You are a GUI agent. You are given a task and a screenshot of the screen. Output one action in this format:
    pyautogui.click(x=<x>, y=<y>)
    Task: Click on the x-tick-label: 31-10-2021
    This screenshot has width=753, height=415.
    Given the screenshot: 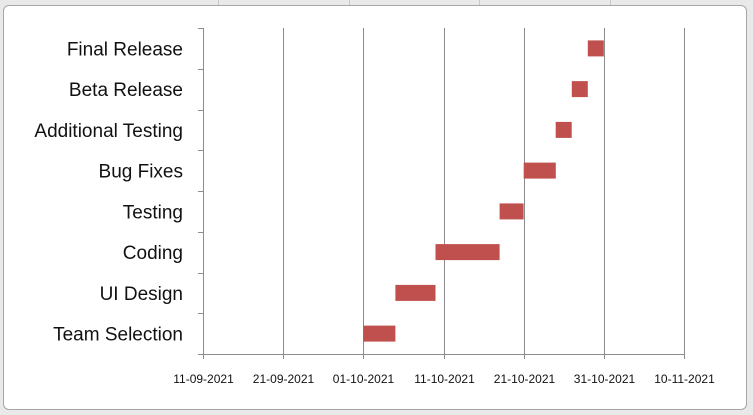 What is the action you would take?
    pyautogui.click(x=605, y=379)
    